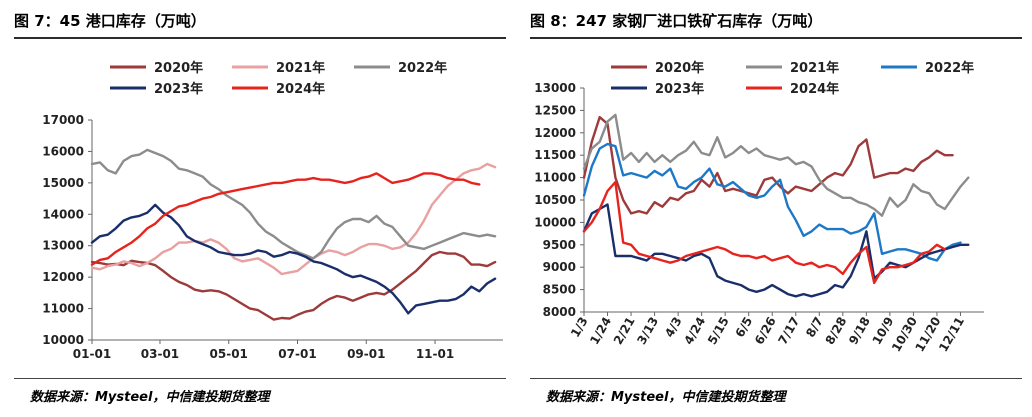  Describe the element at coordinates (63, 151) in the screenshot. I see `y-tick-label: 16000` at that location.